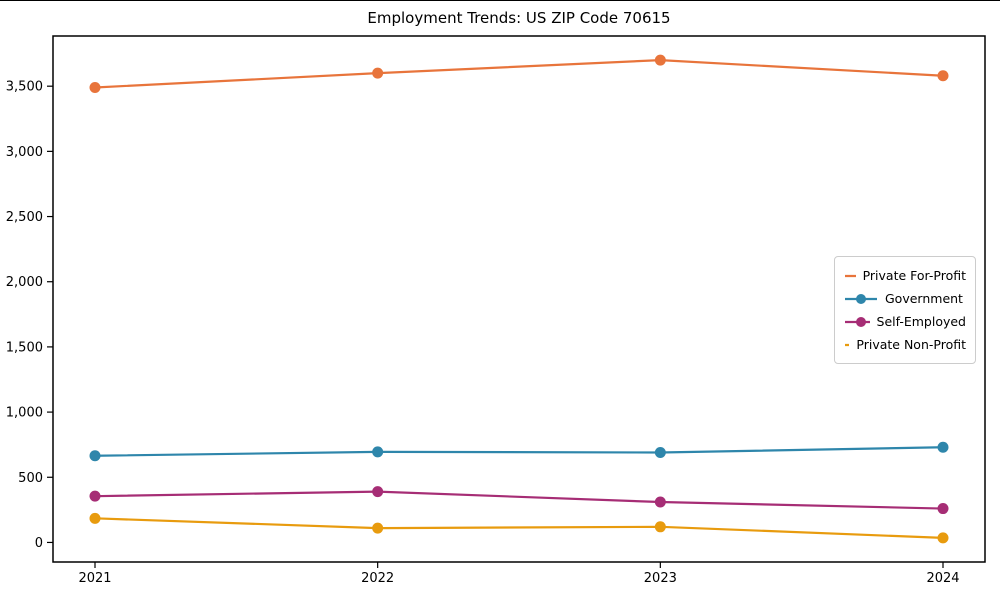  Describe the element at coordinates (378, 452) in the screenshot. I see `data-point-government-2022` at that location.